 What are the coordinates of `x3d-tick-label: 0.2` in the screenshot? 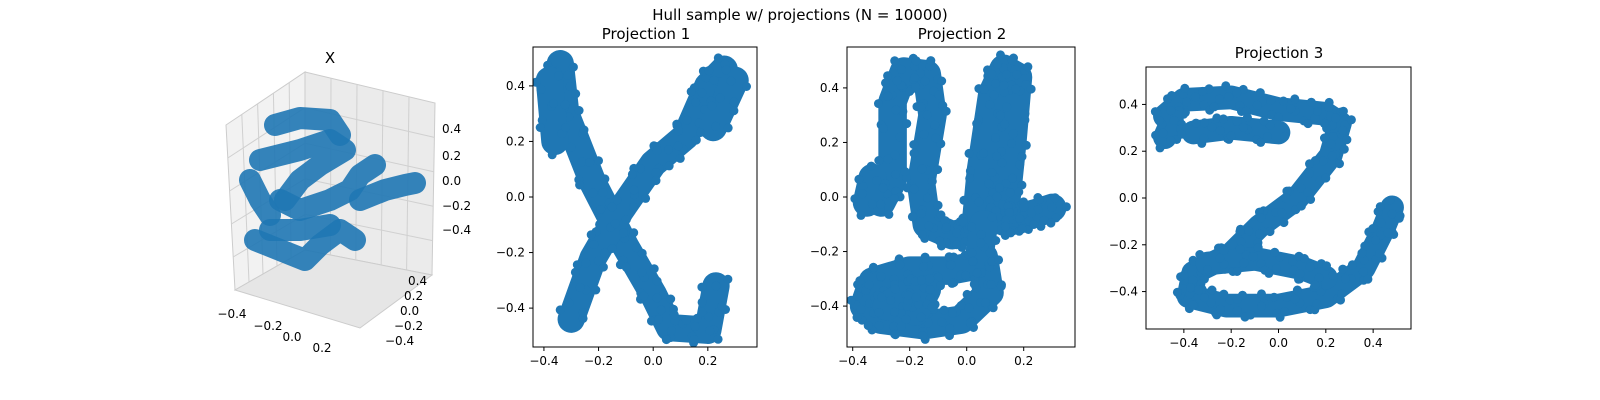 It's located at (321, 348).